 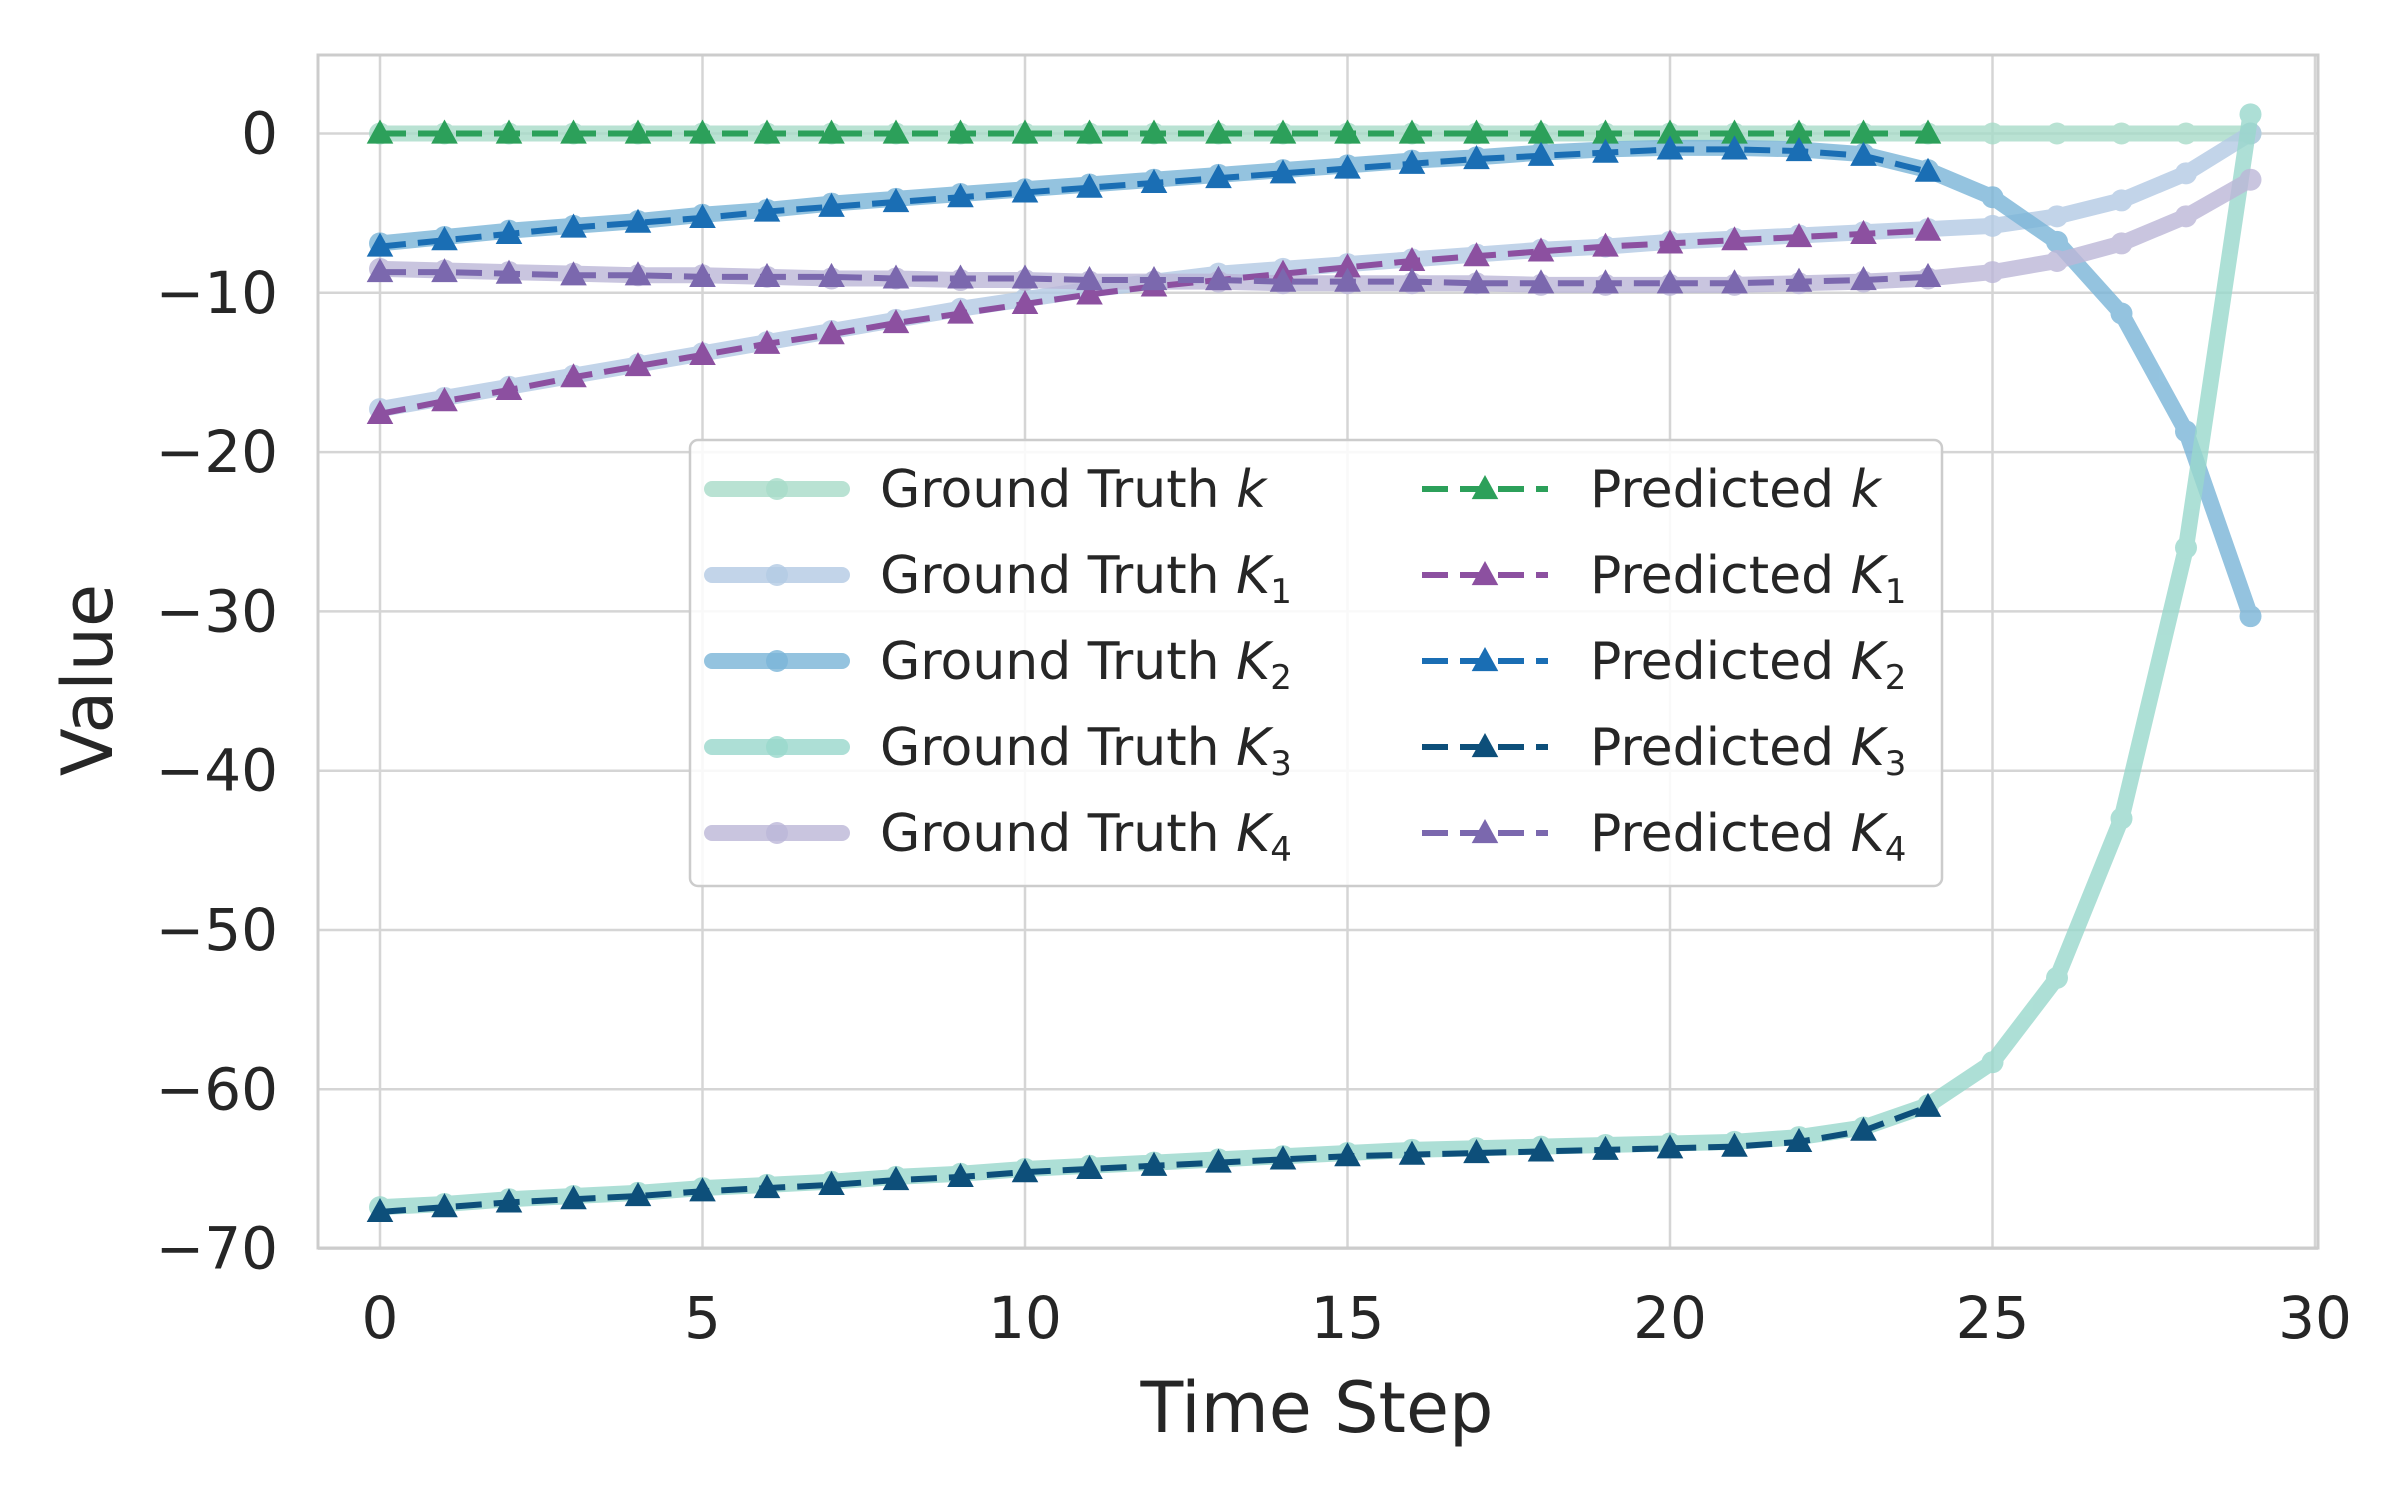 What do you see at coordinates (1748, 579) in the screenshot?
I see `legend-label: Predicted K1` at bounding box center [1748, 579].